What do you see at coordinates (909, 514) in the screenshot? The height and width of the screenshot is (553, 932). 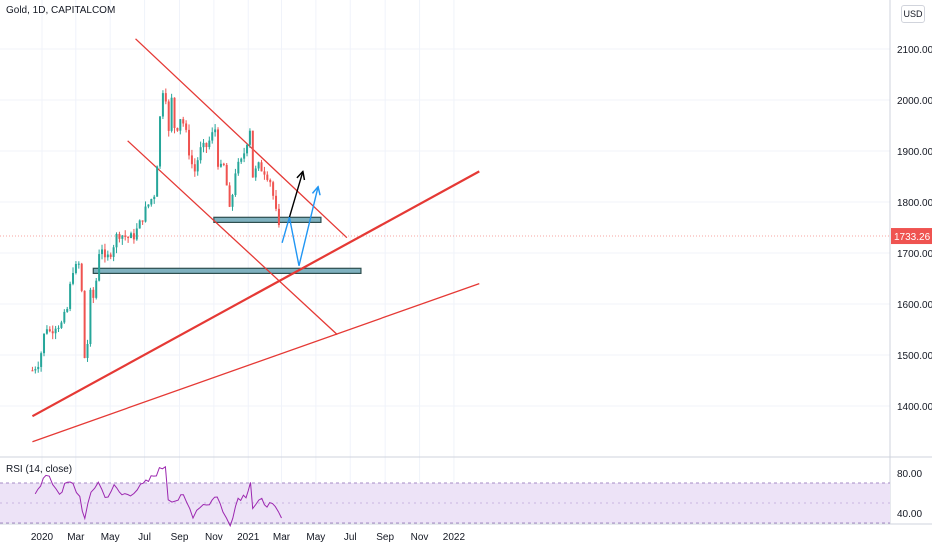 I see `rsi-tick-label: 40.00` at bounding box center [909, 514].